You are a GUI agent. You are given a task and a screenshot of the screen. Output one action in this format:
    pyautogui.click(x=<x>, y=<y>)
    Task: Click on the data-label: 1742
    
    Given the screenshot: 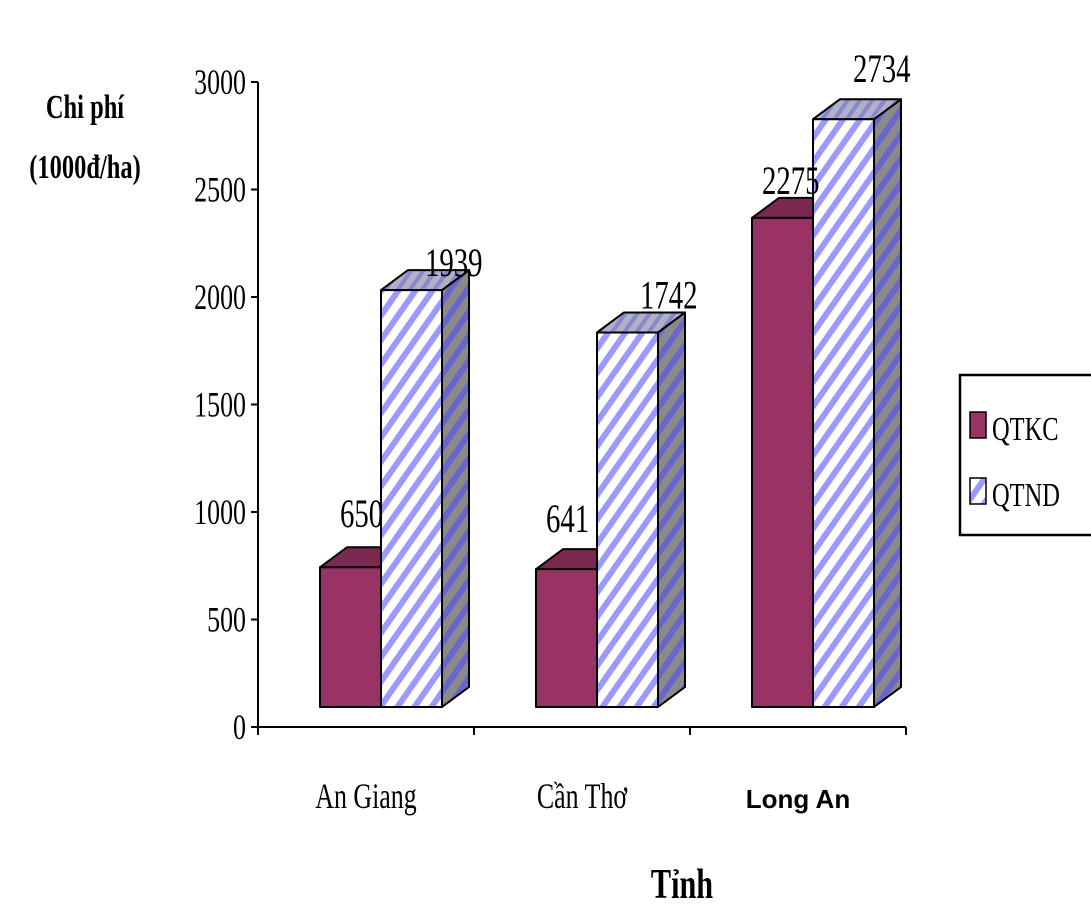 What is the action you would take?
    pyautogui.click(x=669, y=295)
    